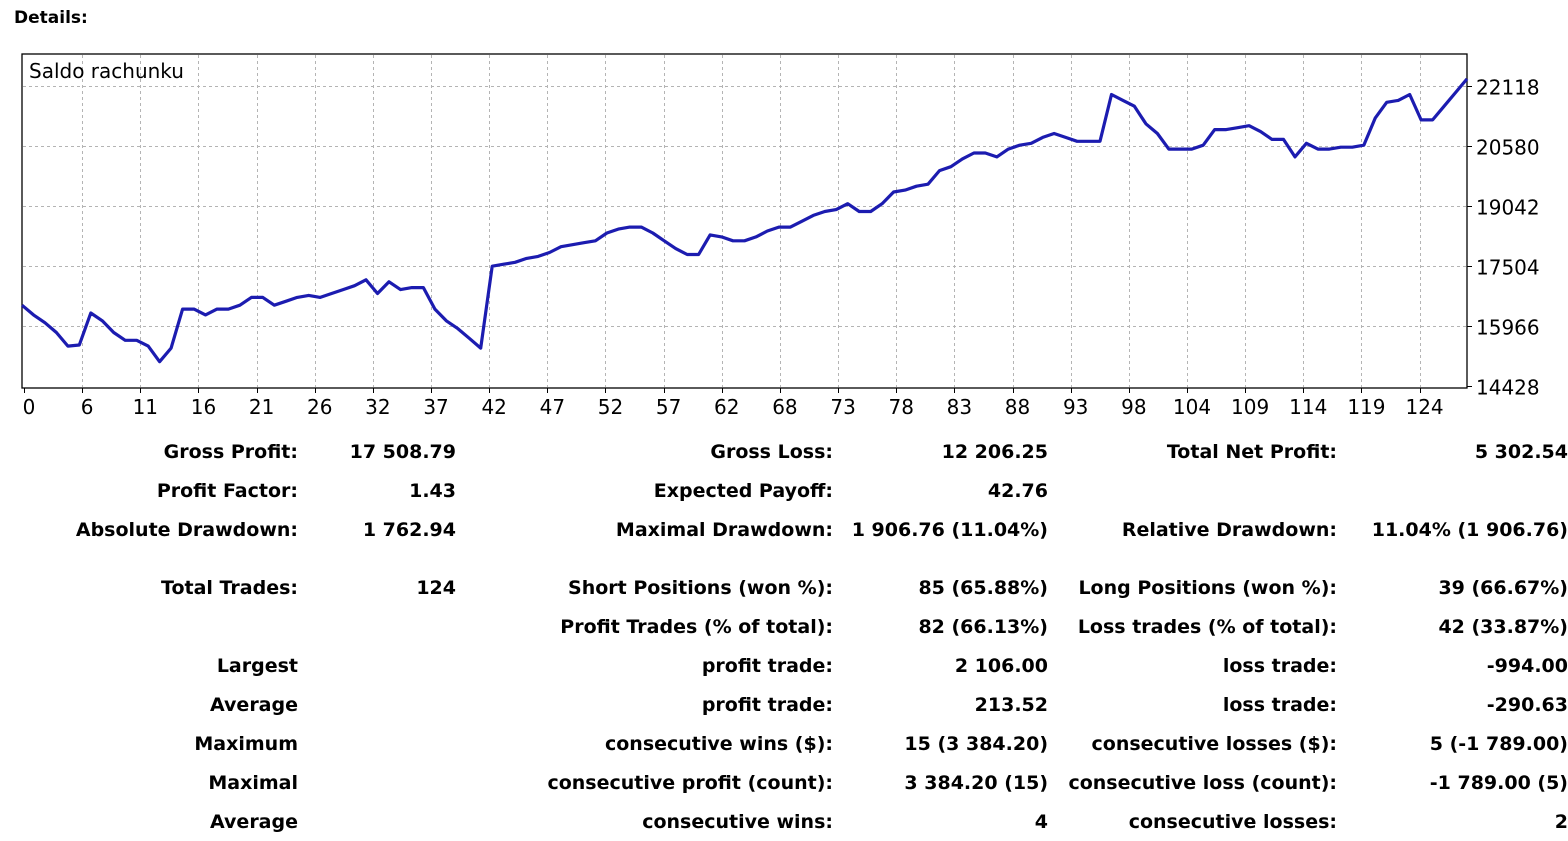  I want to click on x-tick-label: 62, so click(726, 407).